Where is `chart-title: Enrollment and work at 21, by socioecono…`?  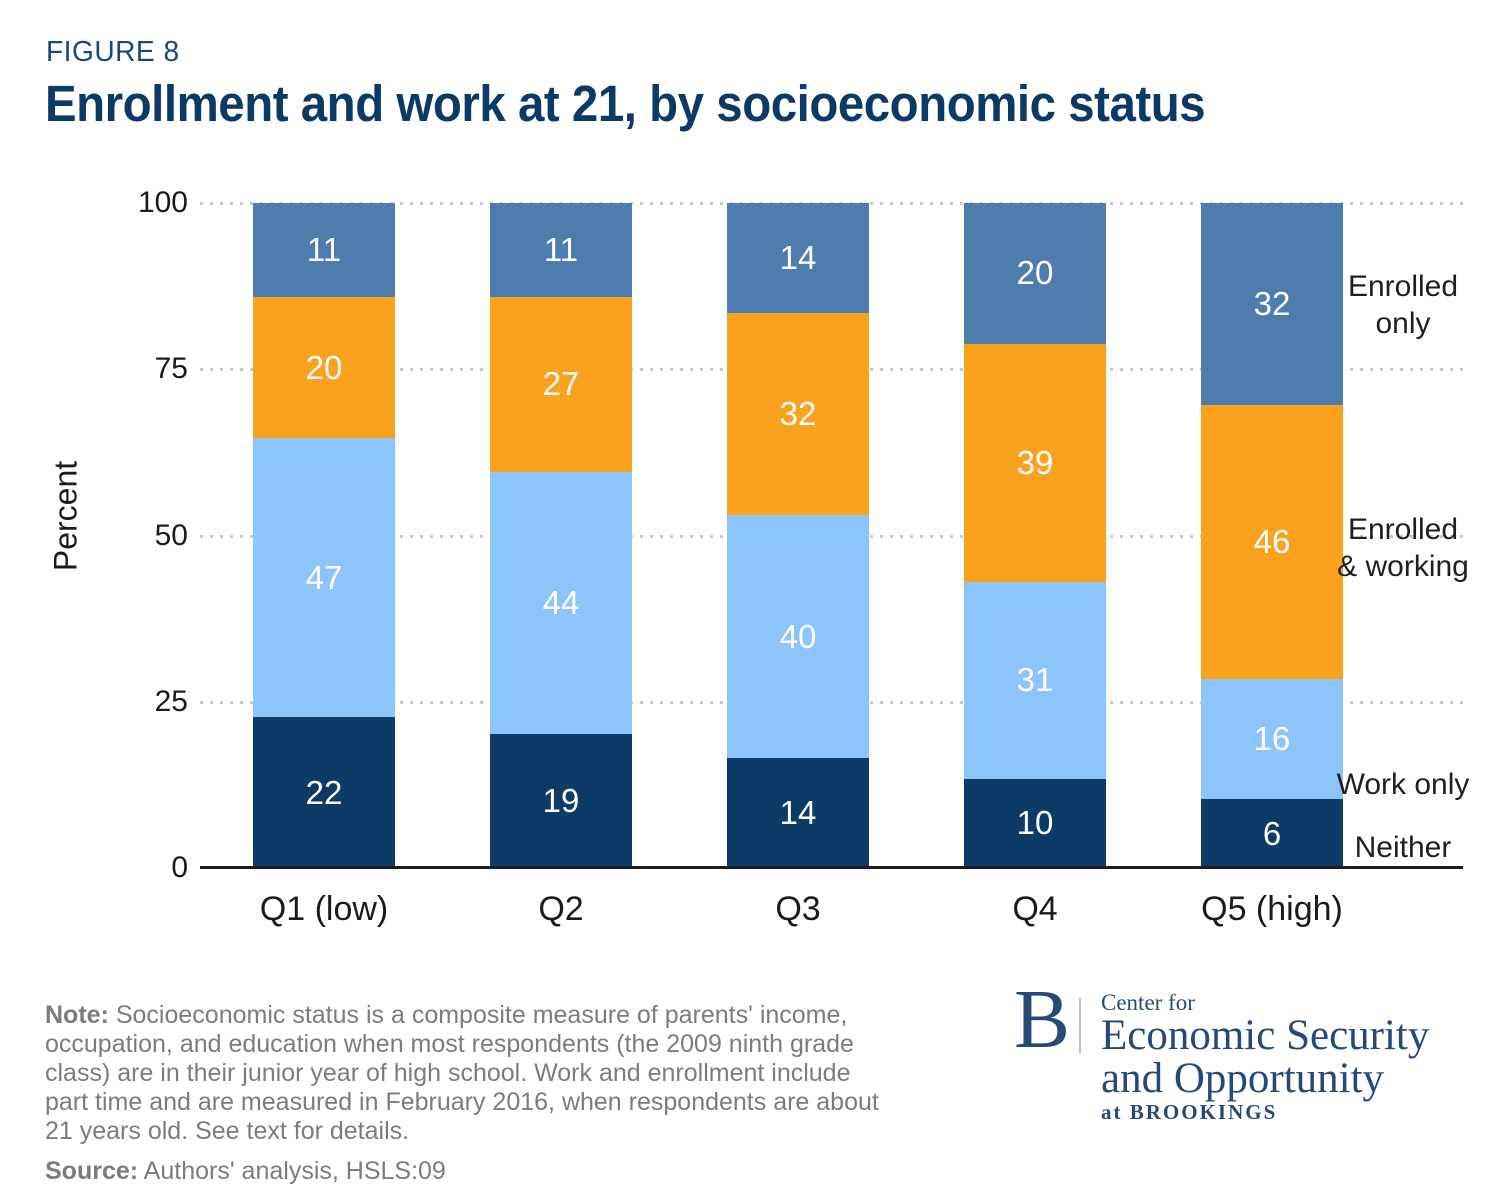 chart-title: Enrollment and work at 21, by socioecono… is located at coordinates (625, 103).